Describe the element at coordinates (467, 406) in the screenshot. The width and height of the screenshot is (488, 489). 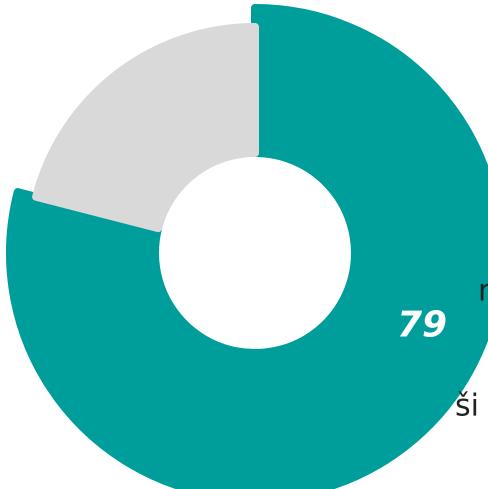
I see `text-fragment: ši` at that location.